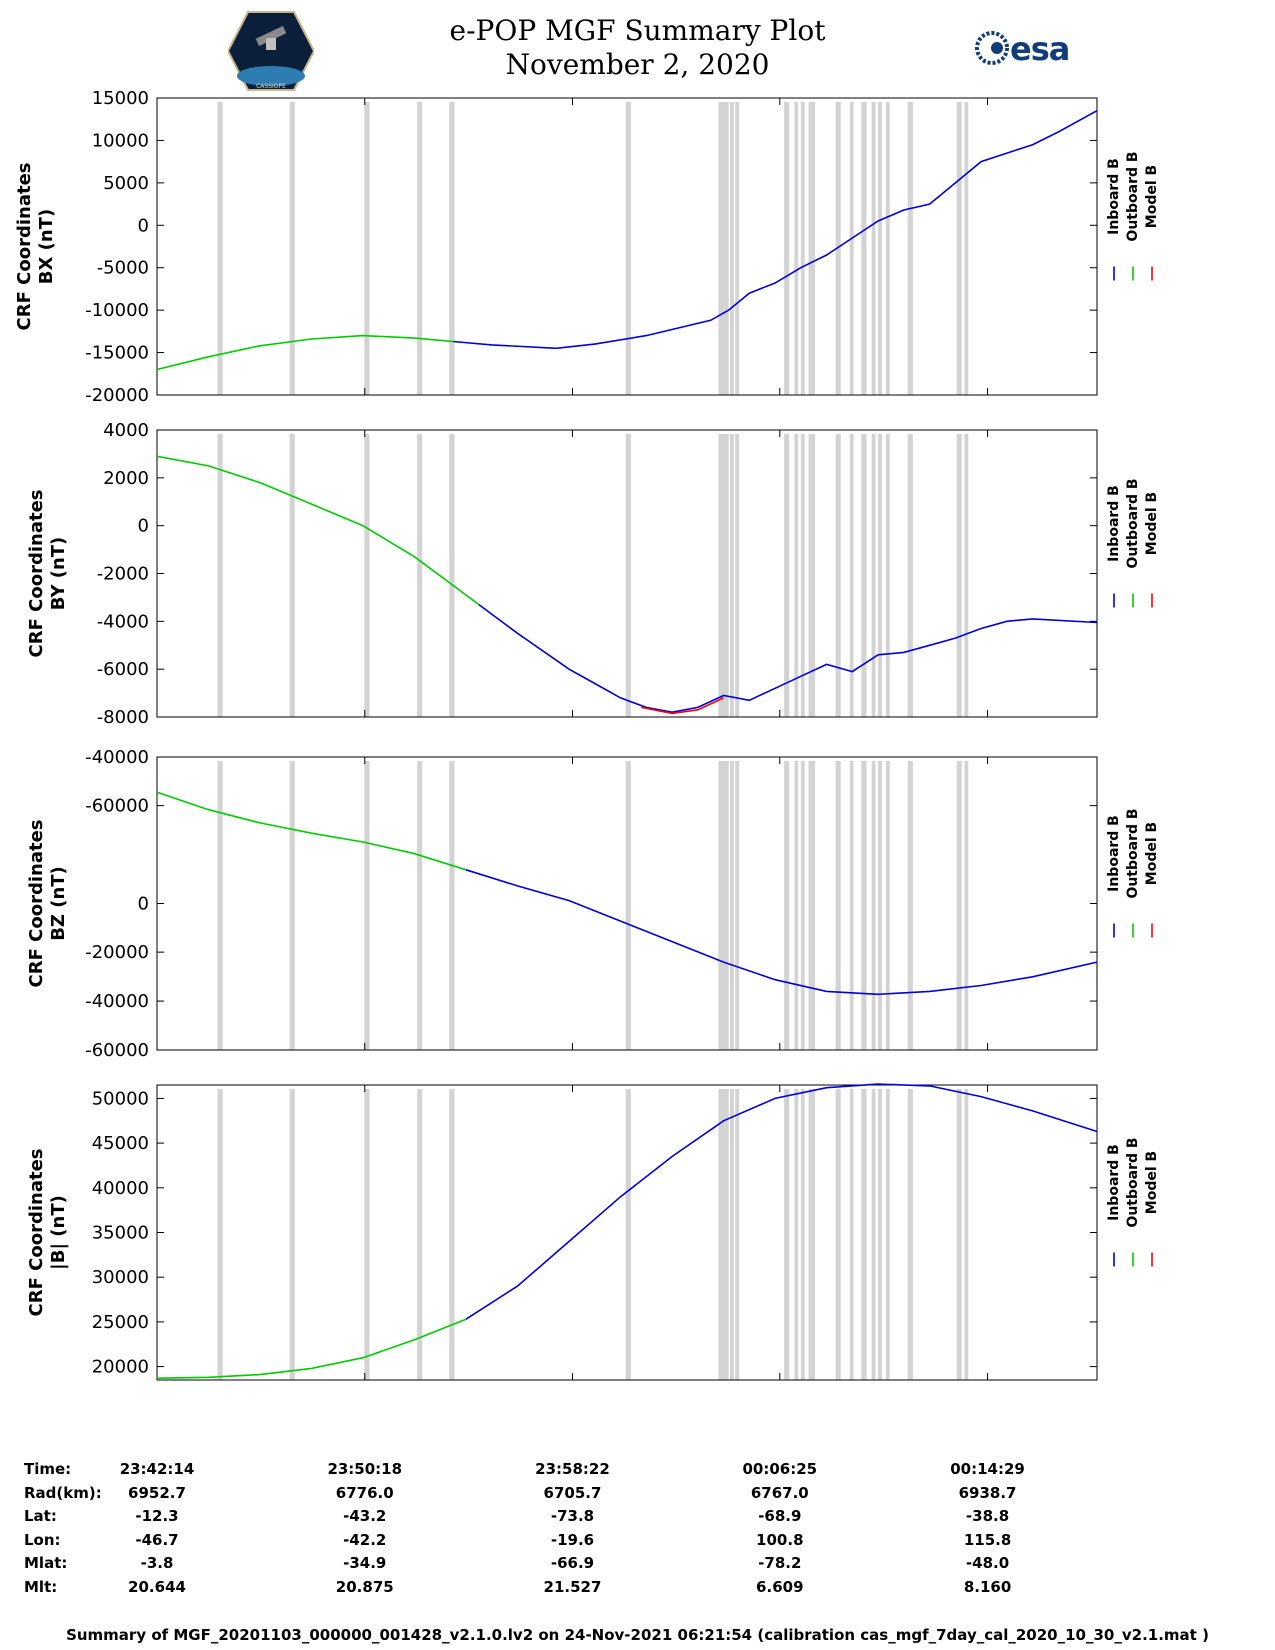 Image resolution: width=1275 pixels, height=1650 pixels. I want to click on panel-frame, so click(627, 246).